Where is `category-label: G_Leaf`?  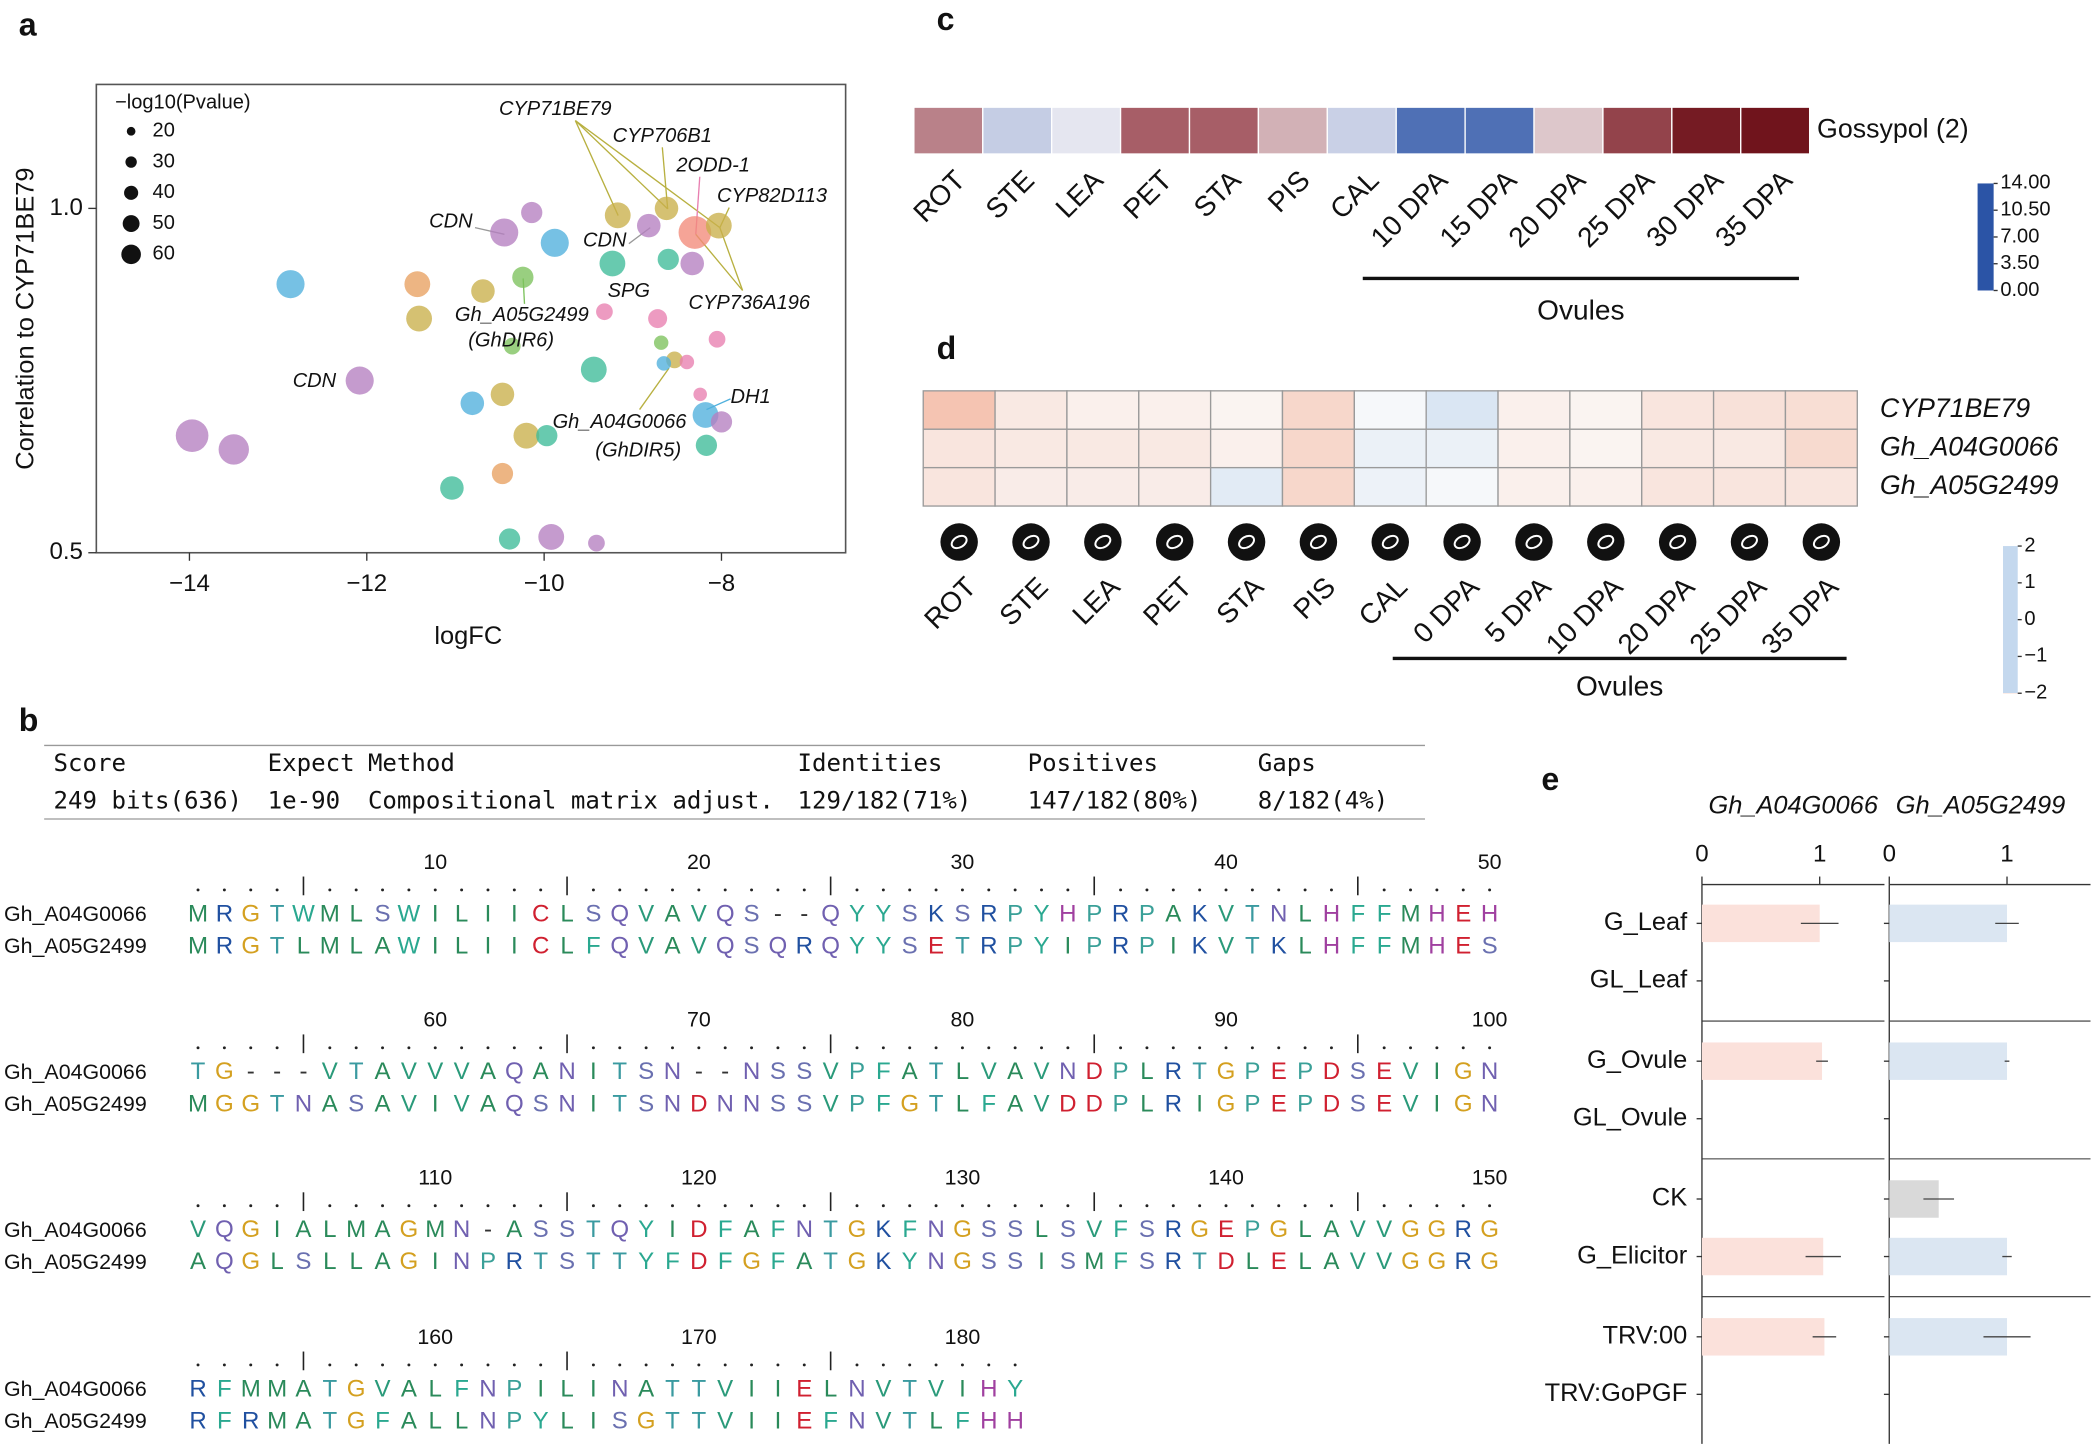 category-label: G_Leaf is located at coordinates (1646, 922).